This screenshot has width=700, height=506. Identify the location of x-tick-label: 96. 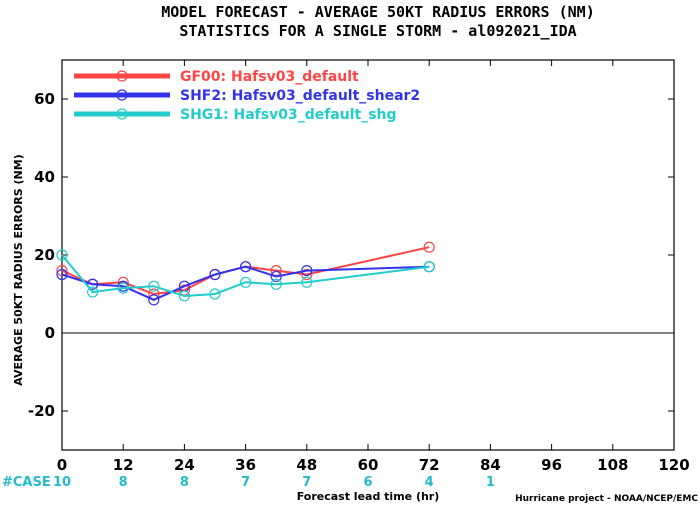
(551, 465).